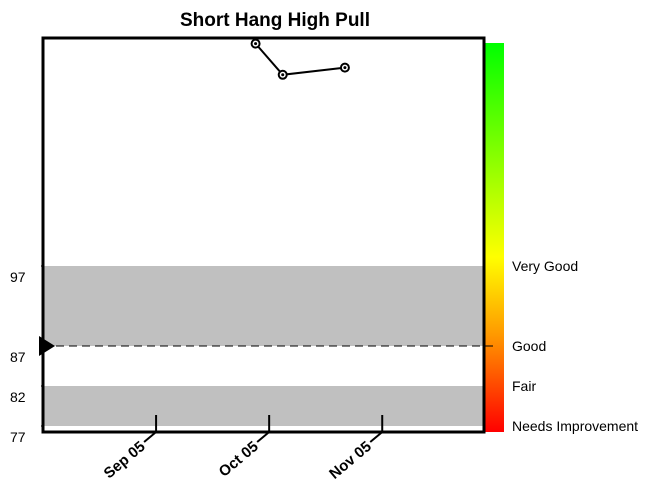 The height and width of the screenshot is (502, 672). What do you see at coordinates (494, 237) in the screenshot?
I see `rating-color-bar` at bounding box center [494, 237].